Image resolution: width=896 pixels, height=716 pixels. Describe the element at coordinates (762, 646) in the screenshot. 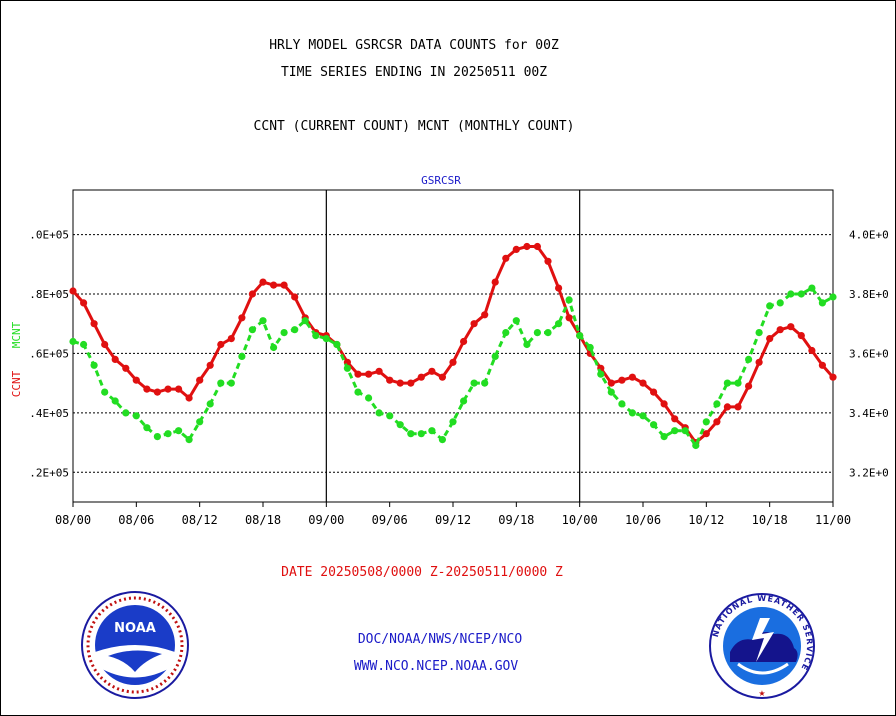

I see `nws-logo: ★ NATIONAL WEATHER SERVICE` at that location.